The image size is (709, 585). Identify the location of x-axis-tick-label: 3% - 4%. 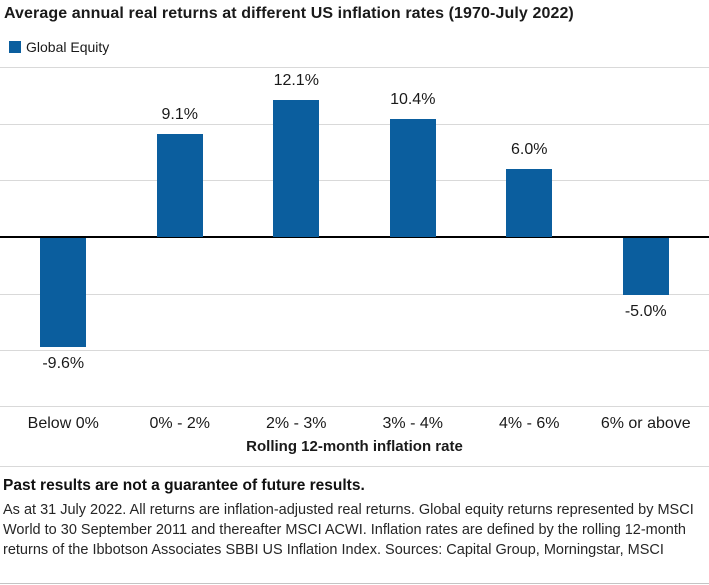
(412, 423).